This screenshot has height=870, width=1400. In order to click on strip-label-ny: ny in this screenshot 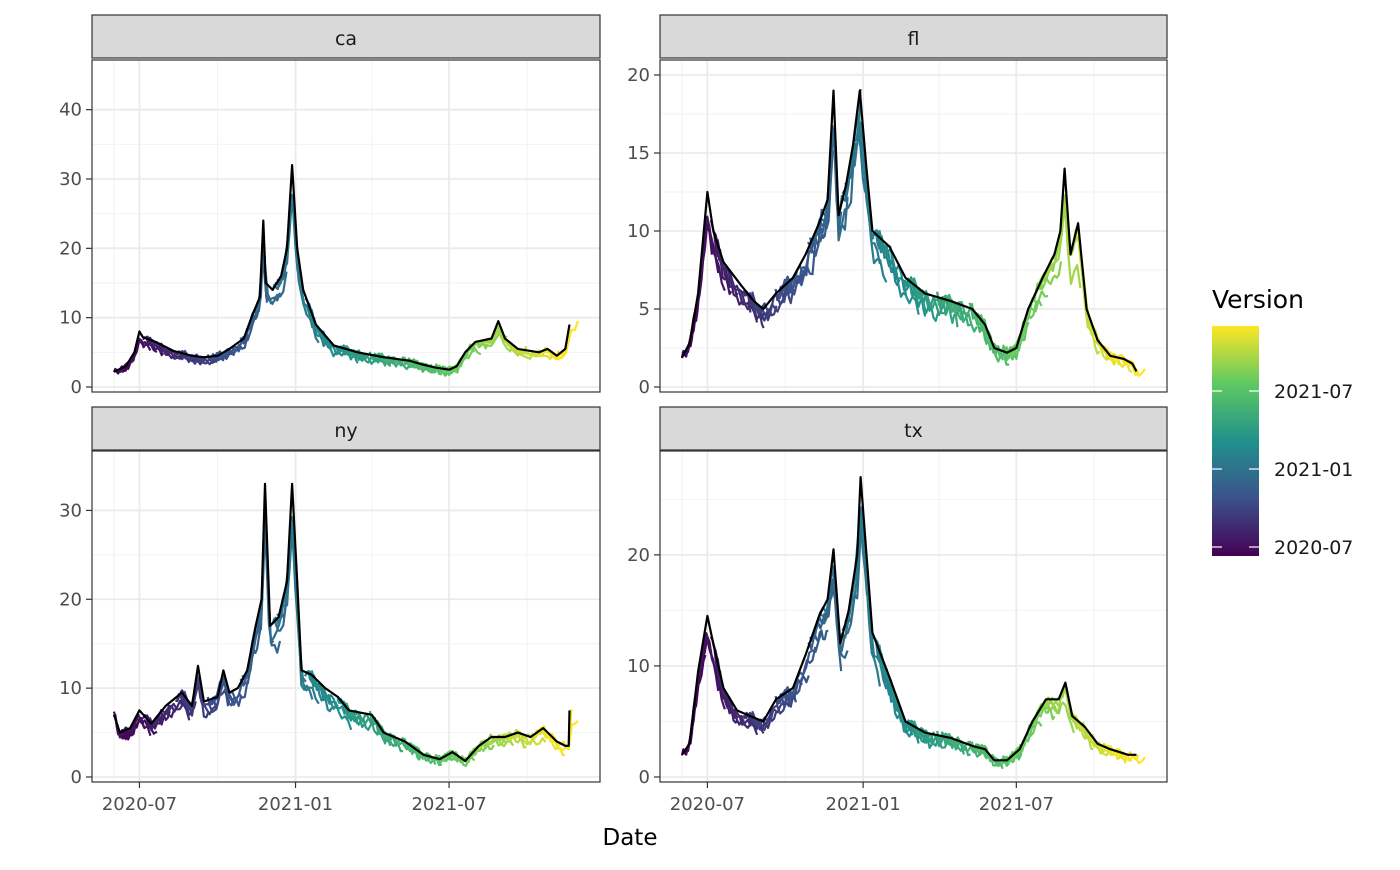, I will do `click(345, 431)`.